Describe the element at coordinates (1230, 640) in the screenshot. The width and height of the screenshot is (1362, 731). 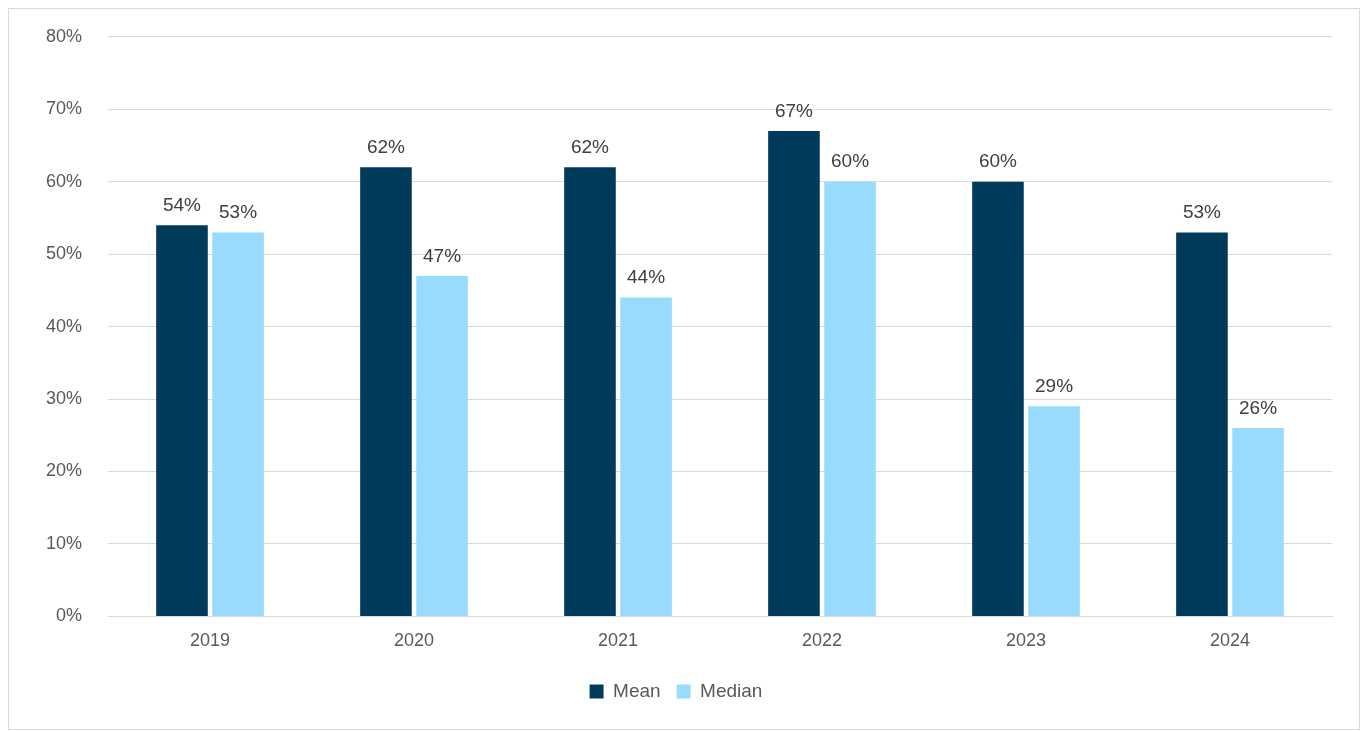
I see `x-tick-label: 2024` at that location.